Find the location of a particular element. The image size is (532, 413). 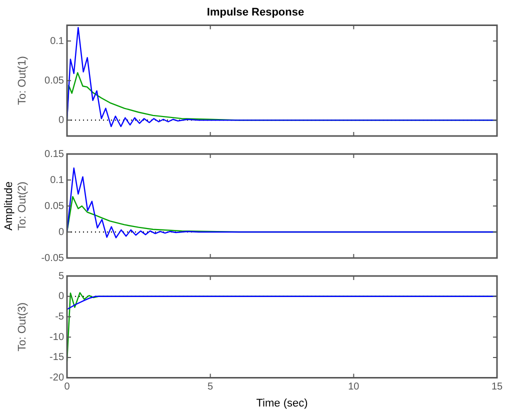

y-tick-label: -10 is located at coordinates (57, 337).